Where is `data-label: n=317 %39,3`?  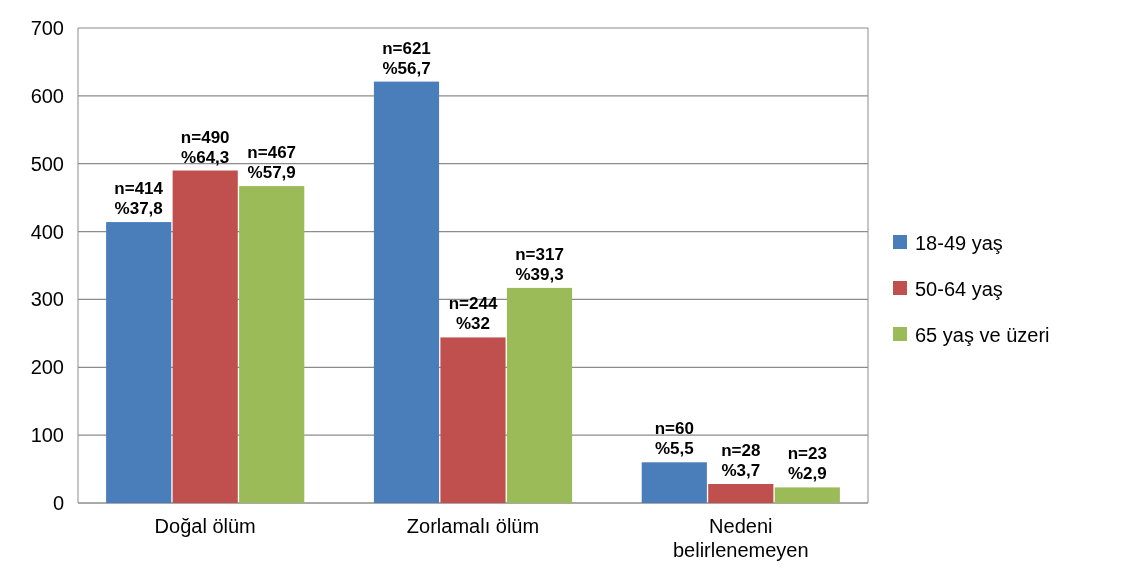
data-label: n=317 %39,3 is located at coordinates (539, 264).